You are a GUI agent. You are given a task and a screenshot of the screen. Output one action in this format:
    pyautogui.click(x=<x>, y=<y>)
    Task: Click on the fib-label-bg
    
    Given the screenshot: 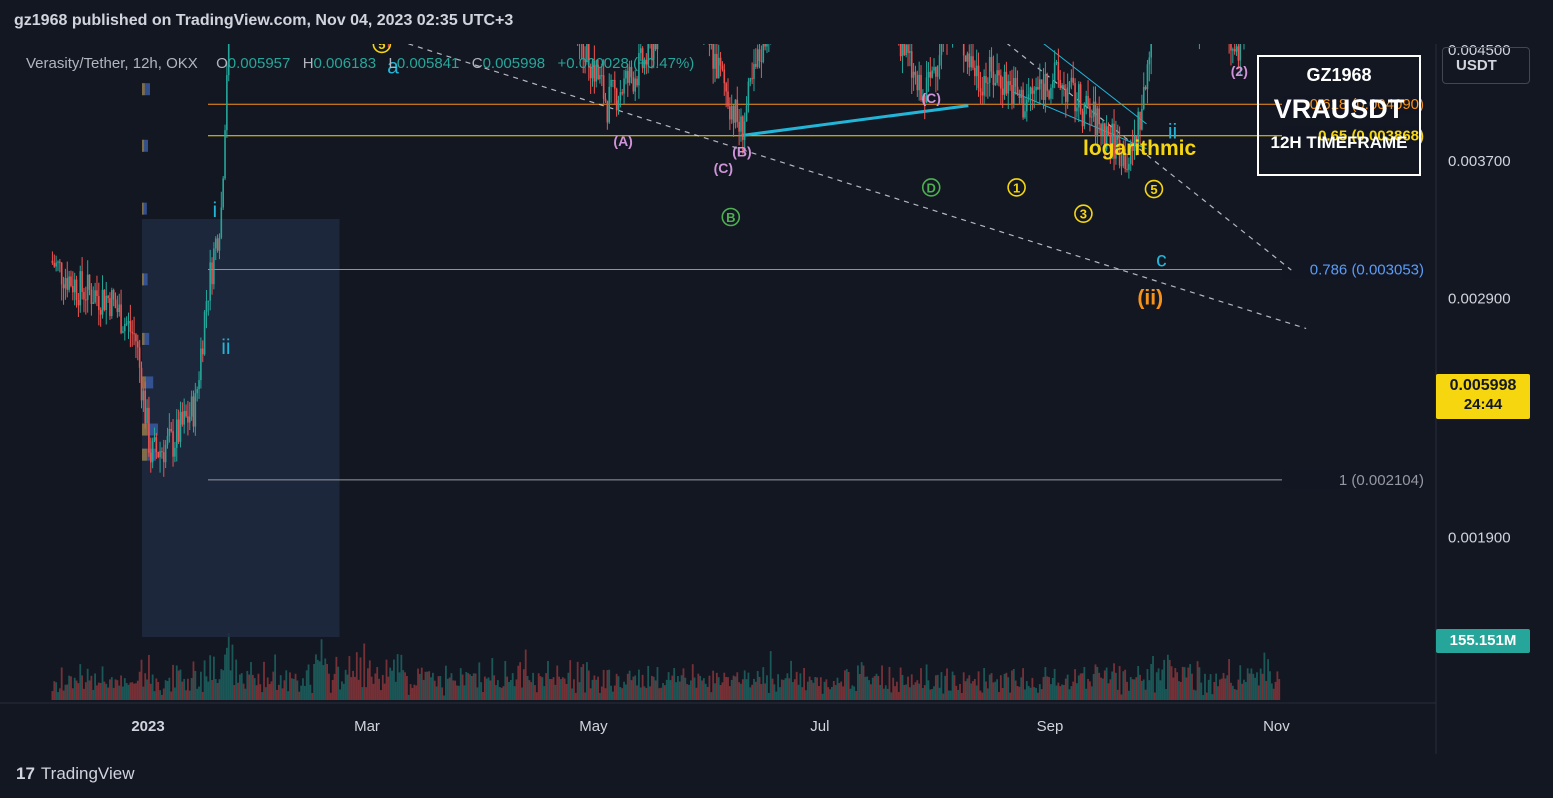 What is the action you would take?
    pyautogui.click(x=1353, y=479)
    